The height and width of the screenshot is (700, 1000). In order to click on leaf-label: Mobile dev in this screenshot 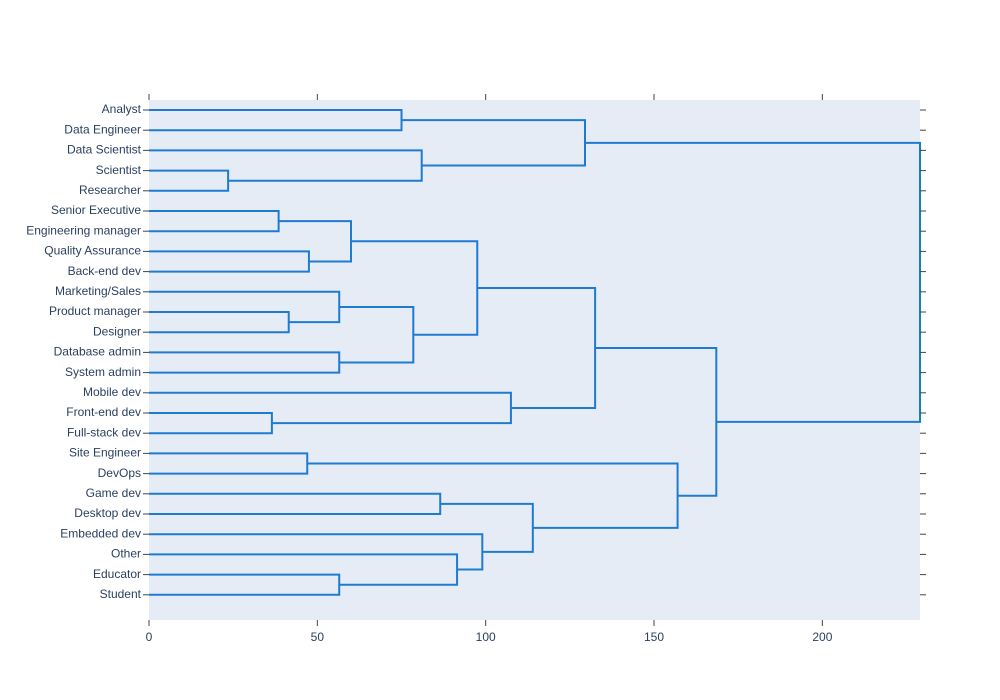, I will do `click(112, 392)`.